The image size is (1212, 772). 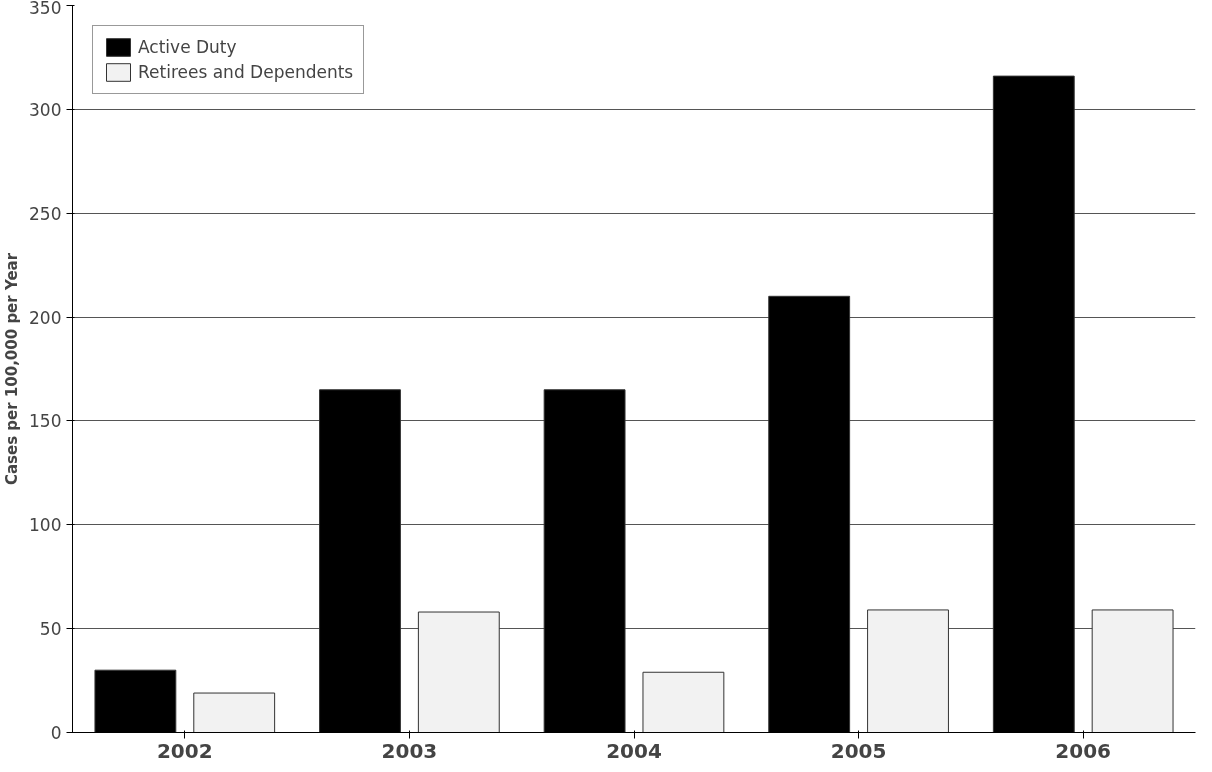 I want to click on x-tick-label: 2003, so click(x=409, y=750).